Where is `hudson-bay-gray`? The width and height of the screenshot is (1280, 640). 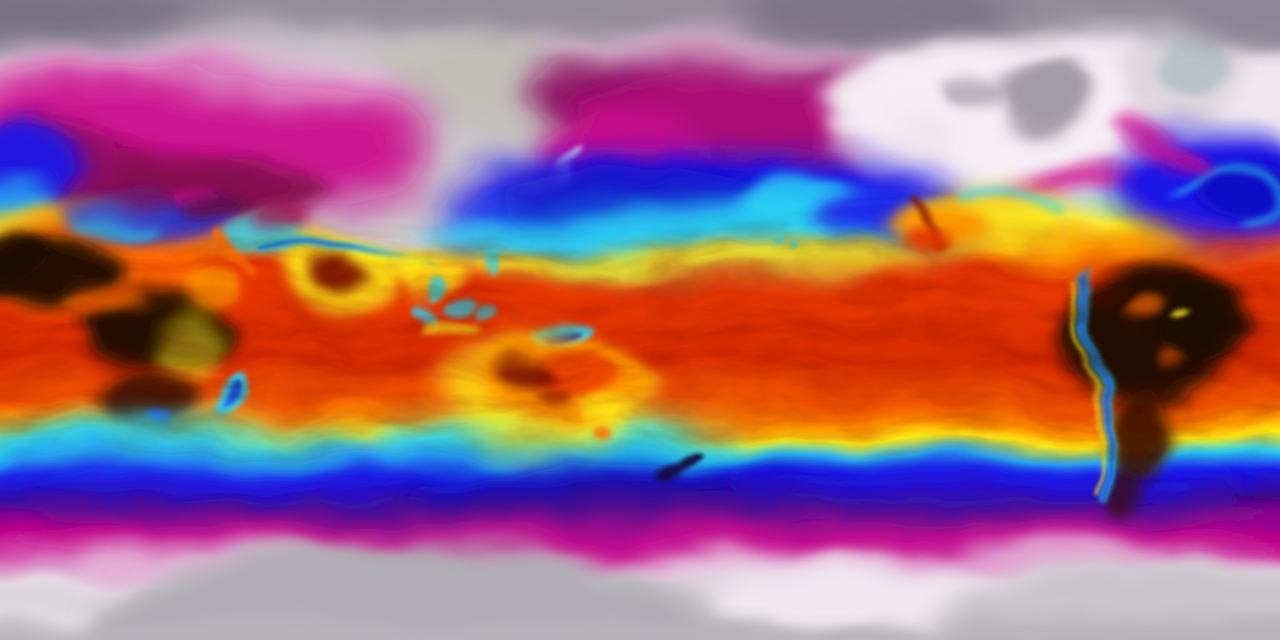
hudson-bay-gray is located at coordinates (1042, 100).